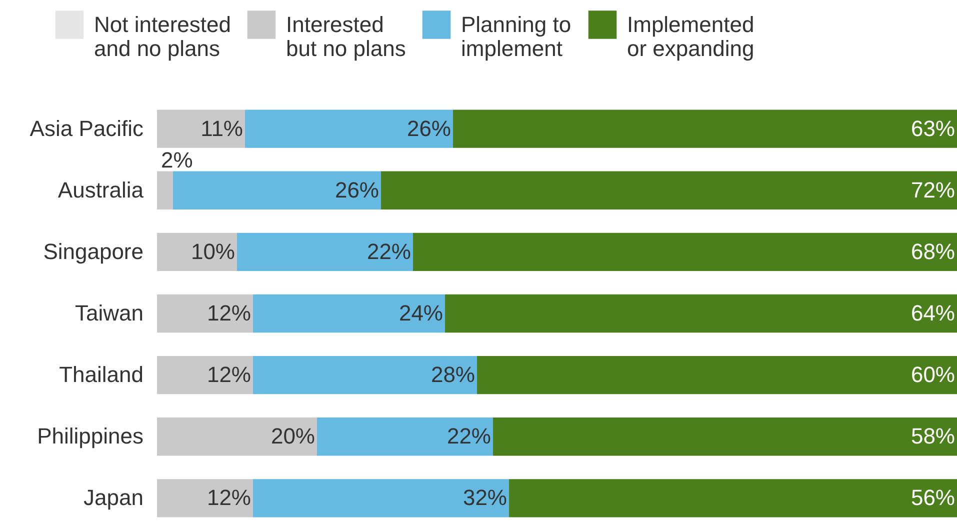  Describe the element at coordinates (932, 313) in the screenshot. I see `data-label: 64%` at that location.